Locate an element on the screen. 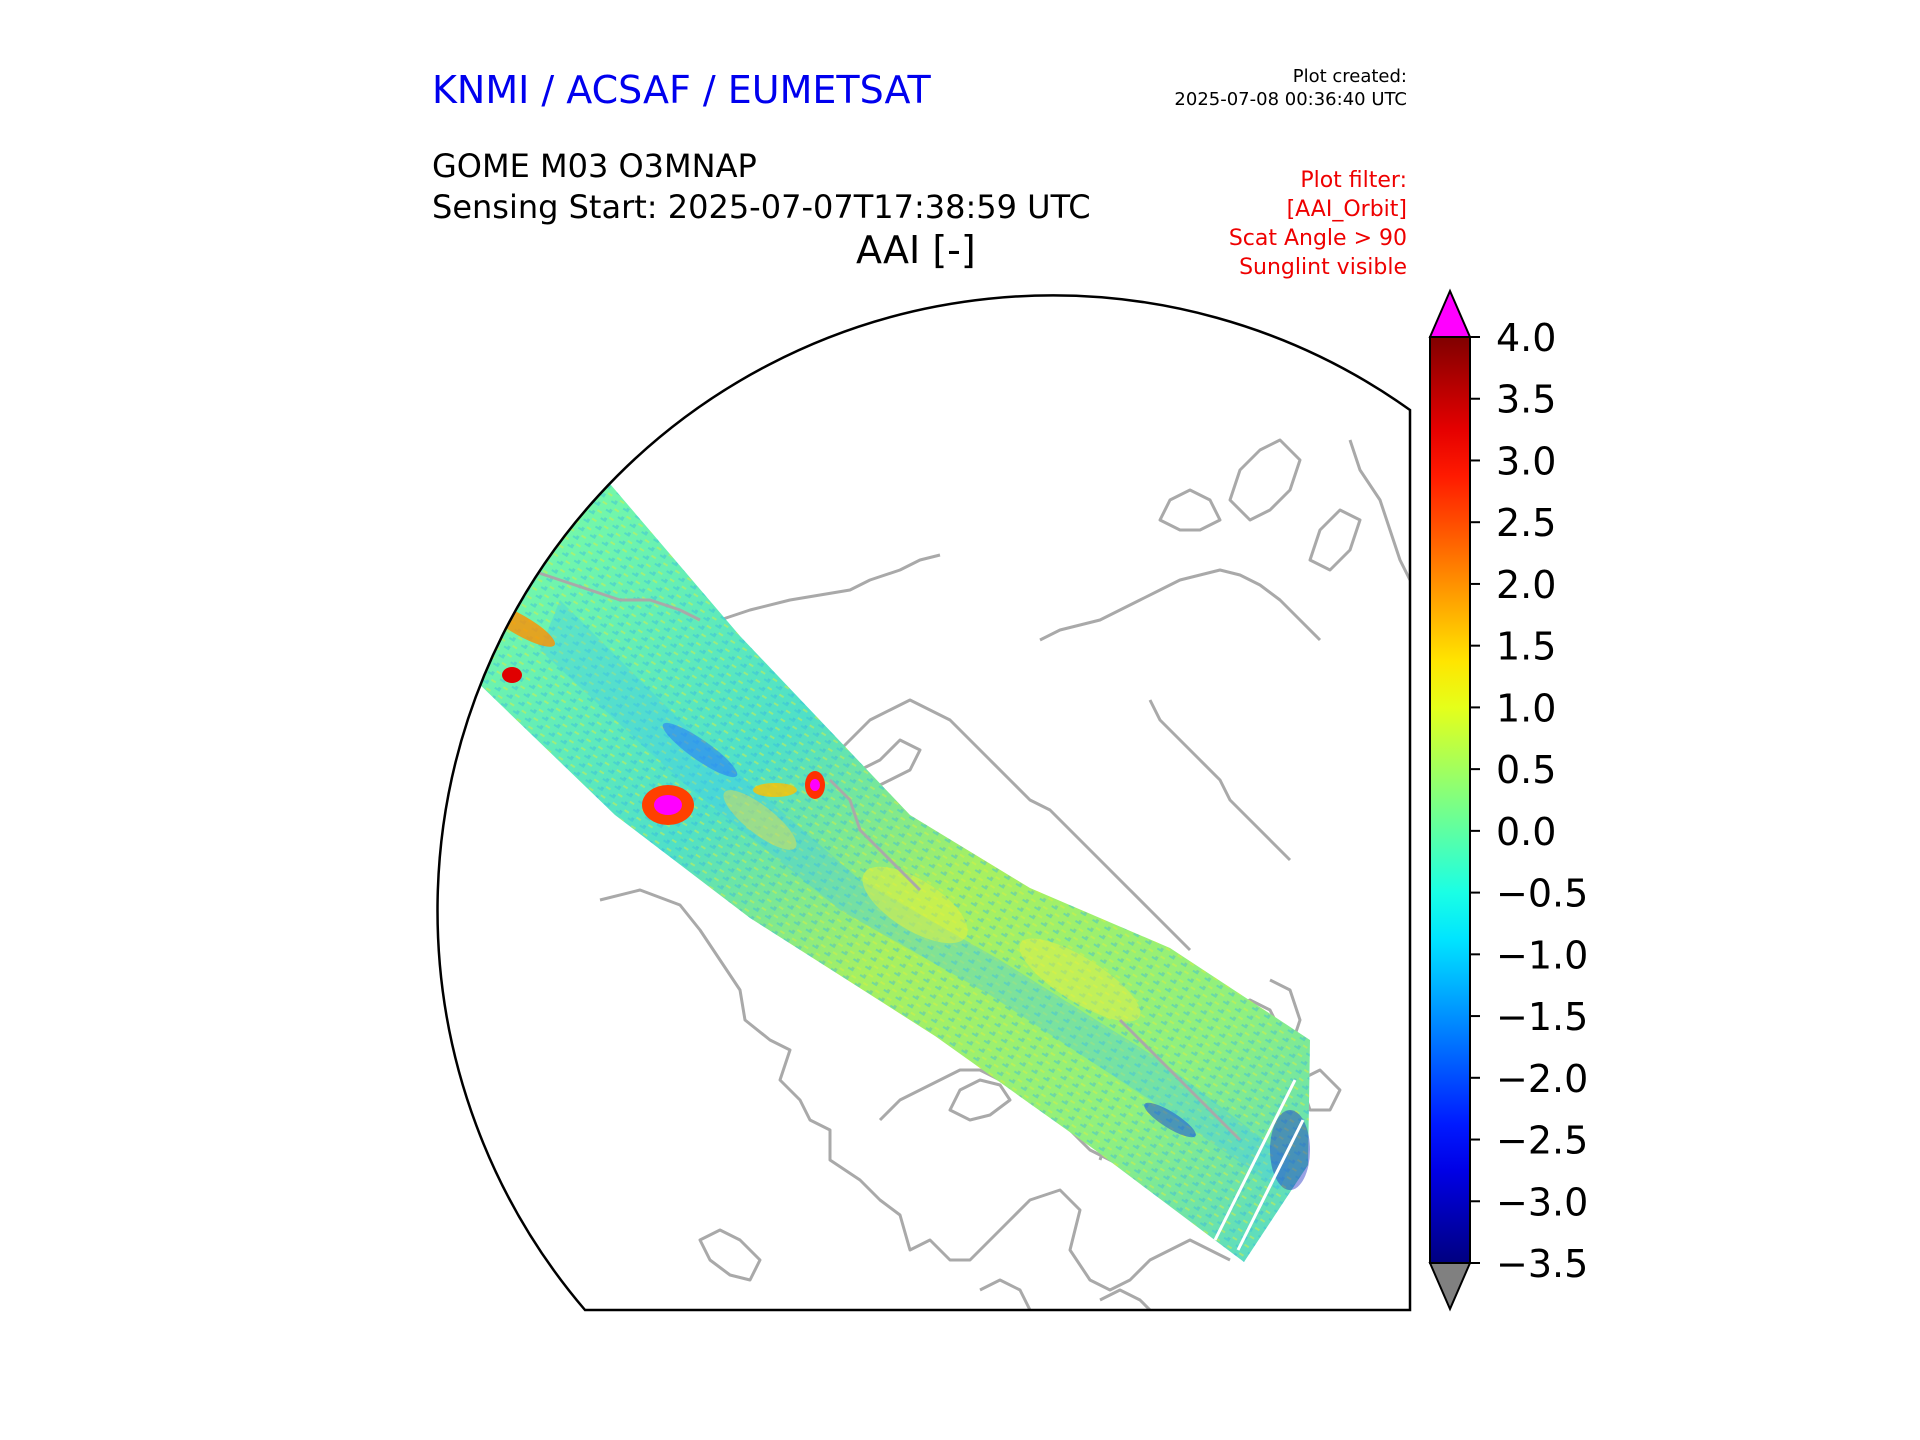  colorbar-gradient is located at coordinates (1450, 800).